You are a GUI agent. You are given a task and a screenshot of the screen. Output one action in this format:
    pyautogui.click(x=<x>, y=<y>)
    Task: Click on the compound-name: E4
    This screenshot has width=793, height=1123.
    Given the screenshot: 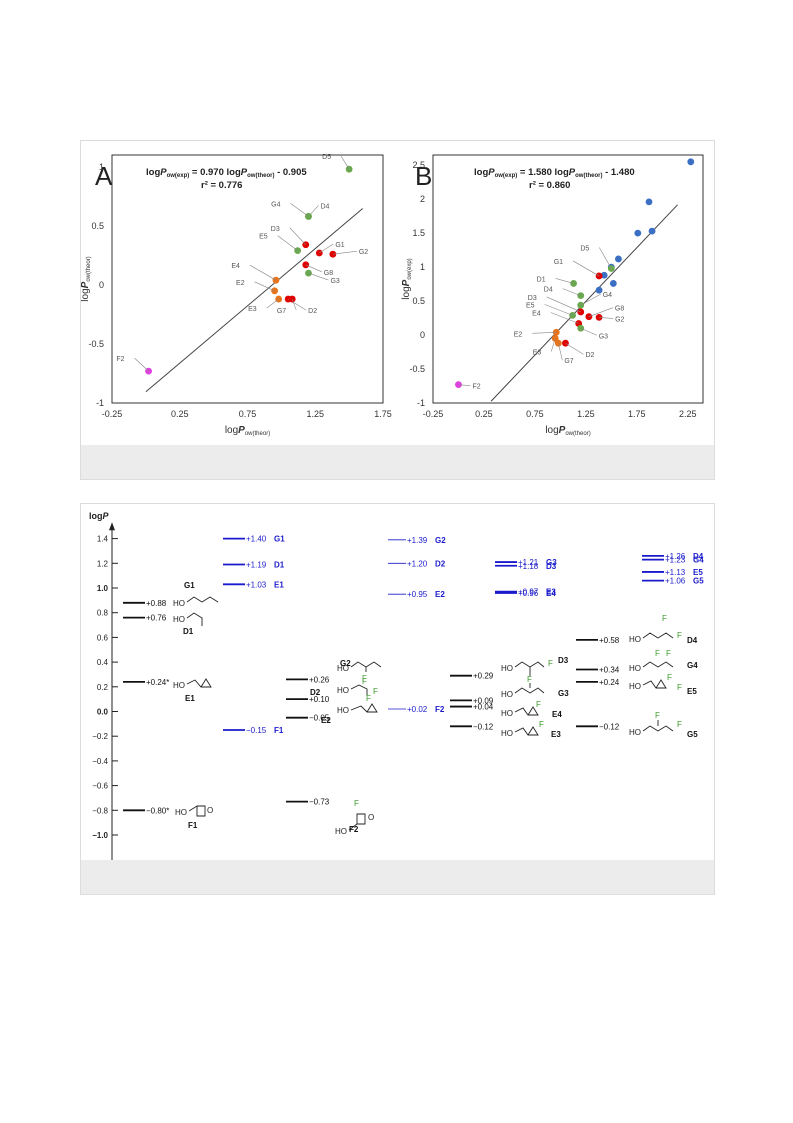 What is the action you would take?
    pyautogui.click(x=557, y=714)
    